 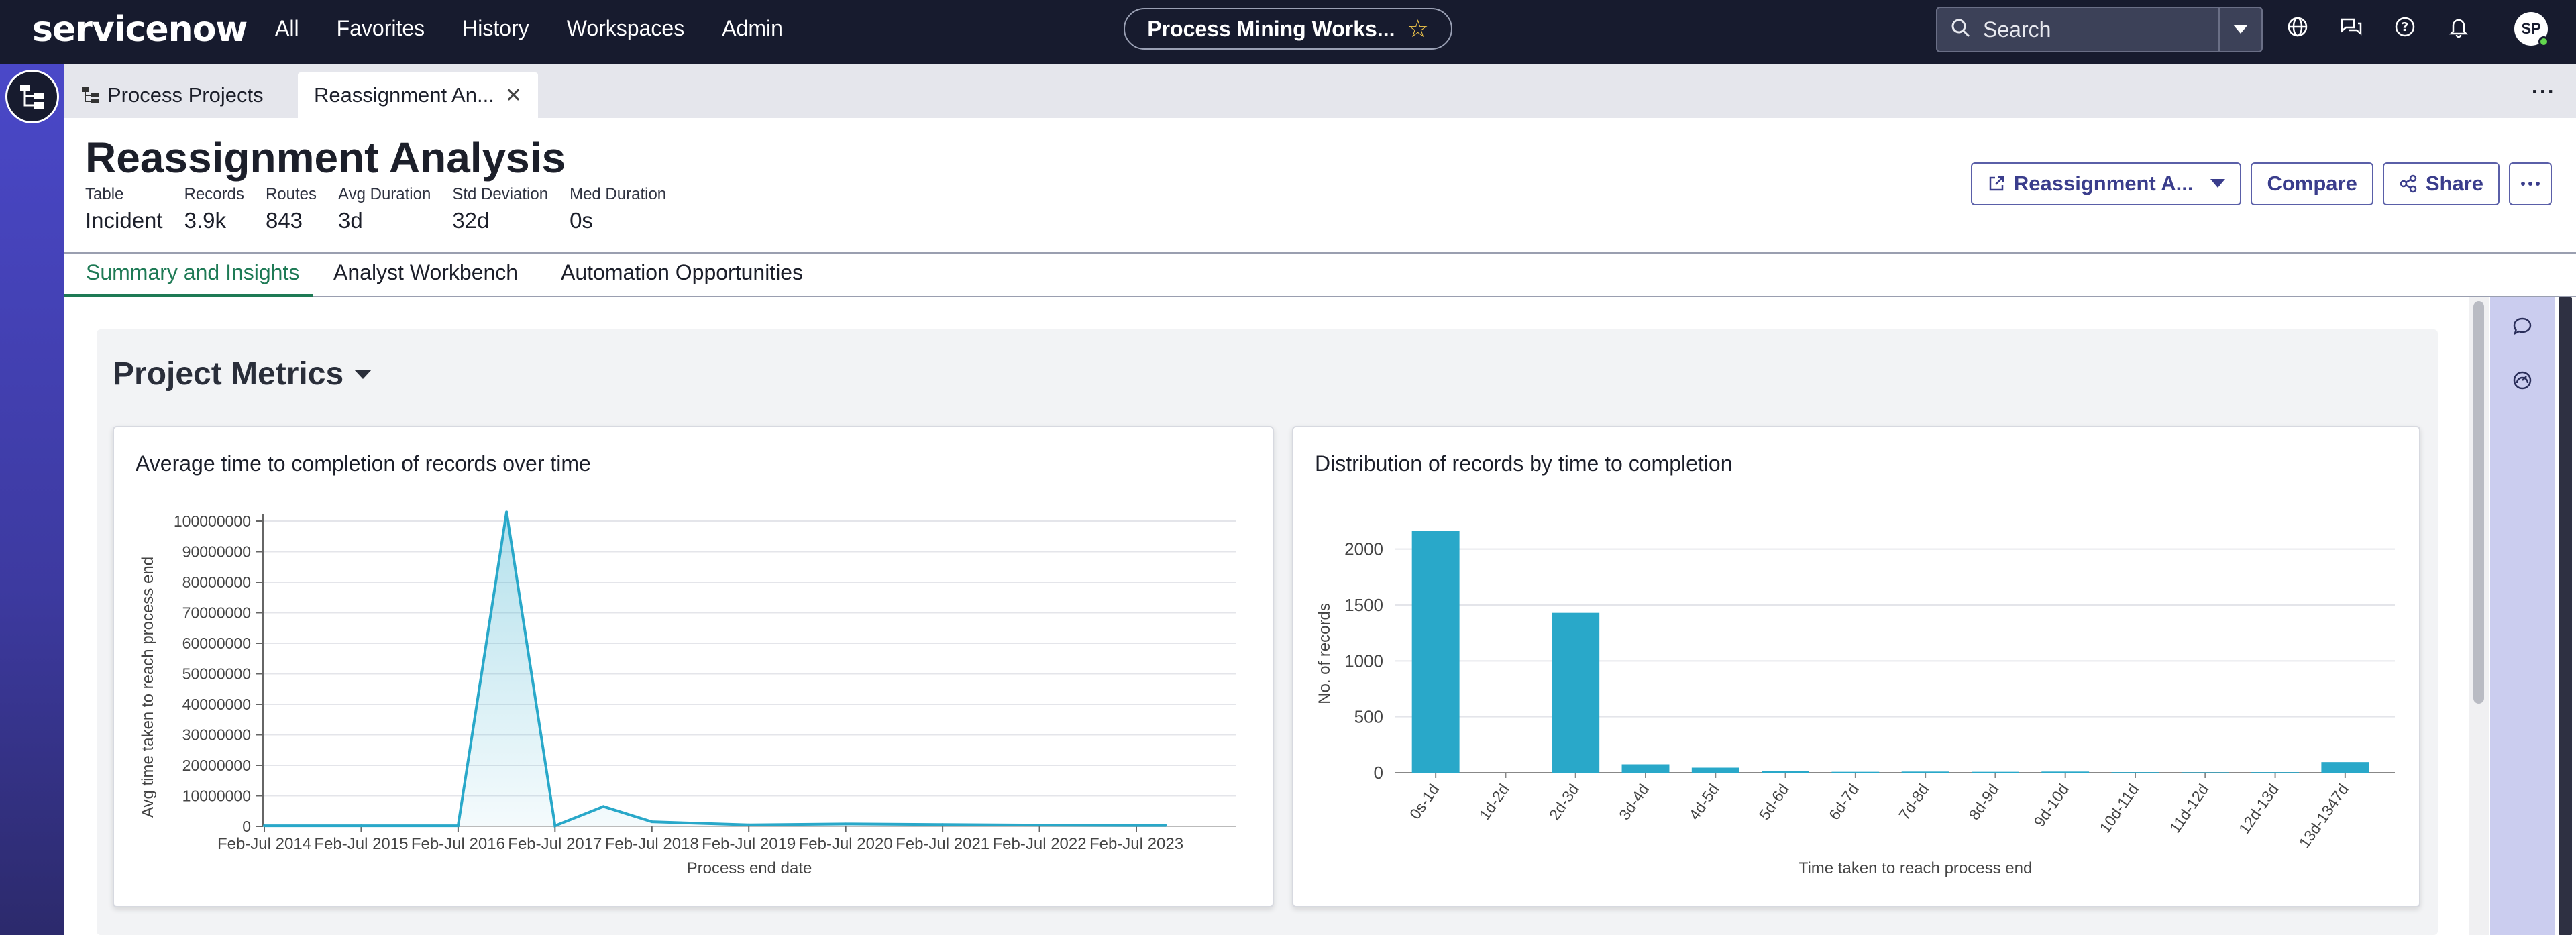 What do you see at coordinates (2522, 327) in the screenshot?
I see `comment-icon` at bounding box center [2522, 327].